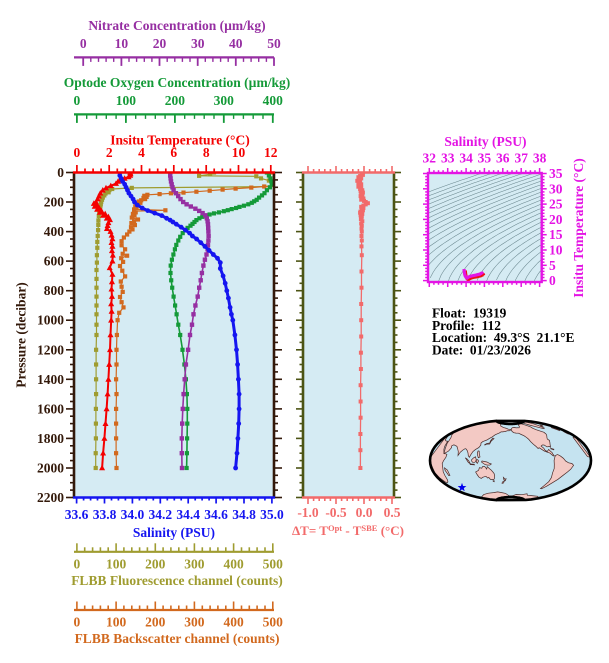  Describe the element at coordinates (105, 514) in the screenshot. I see `svg-text: 33.8` at that location.